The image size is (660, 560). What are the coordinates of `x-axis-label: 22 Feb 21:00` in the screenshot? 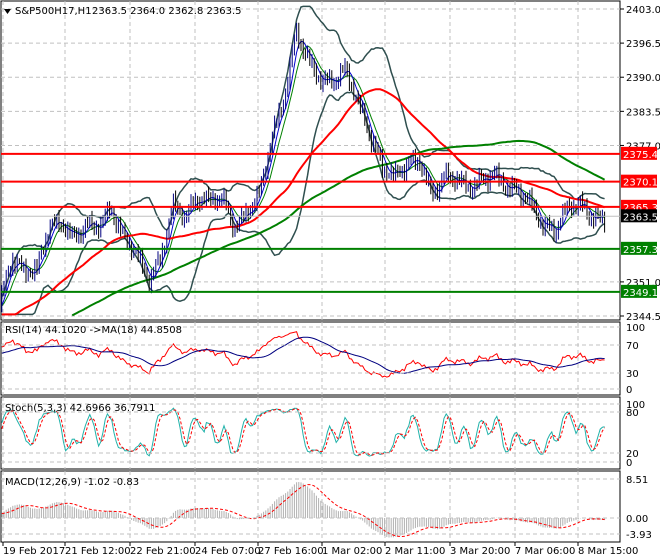 It's located at (163, 551).